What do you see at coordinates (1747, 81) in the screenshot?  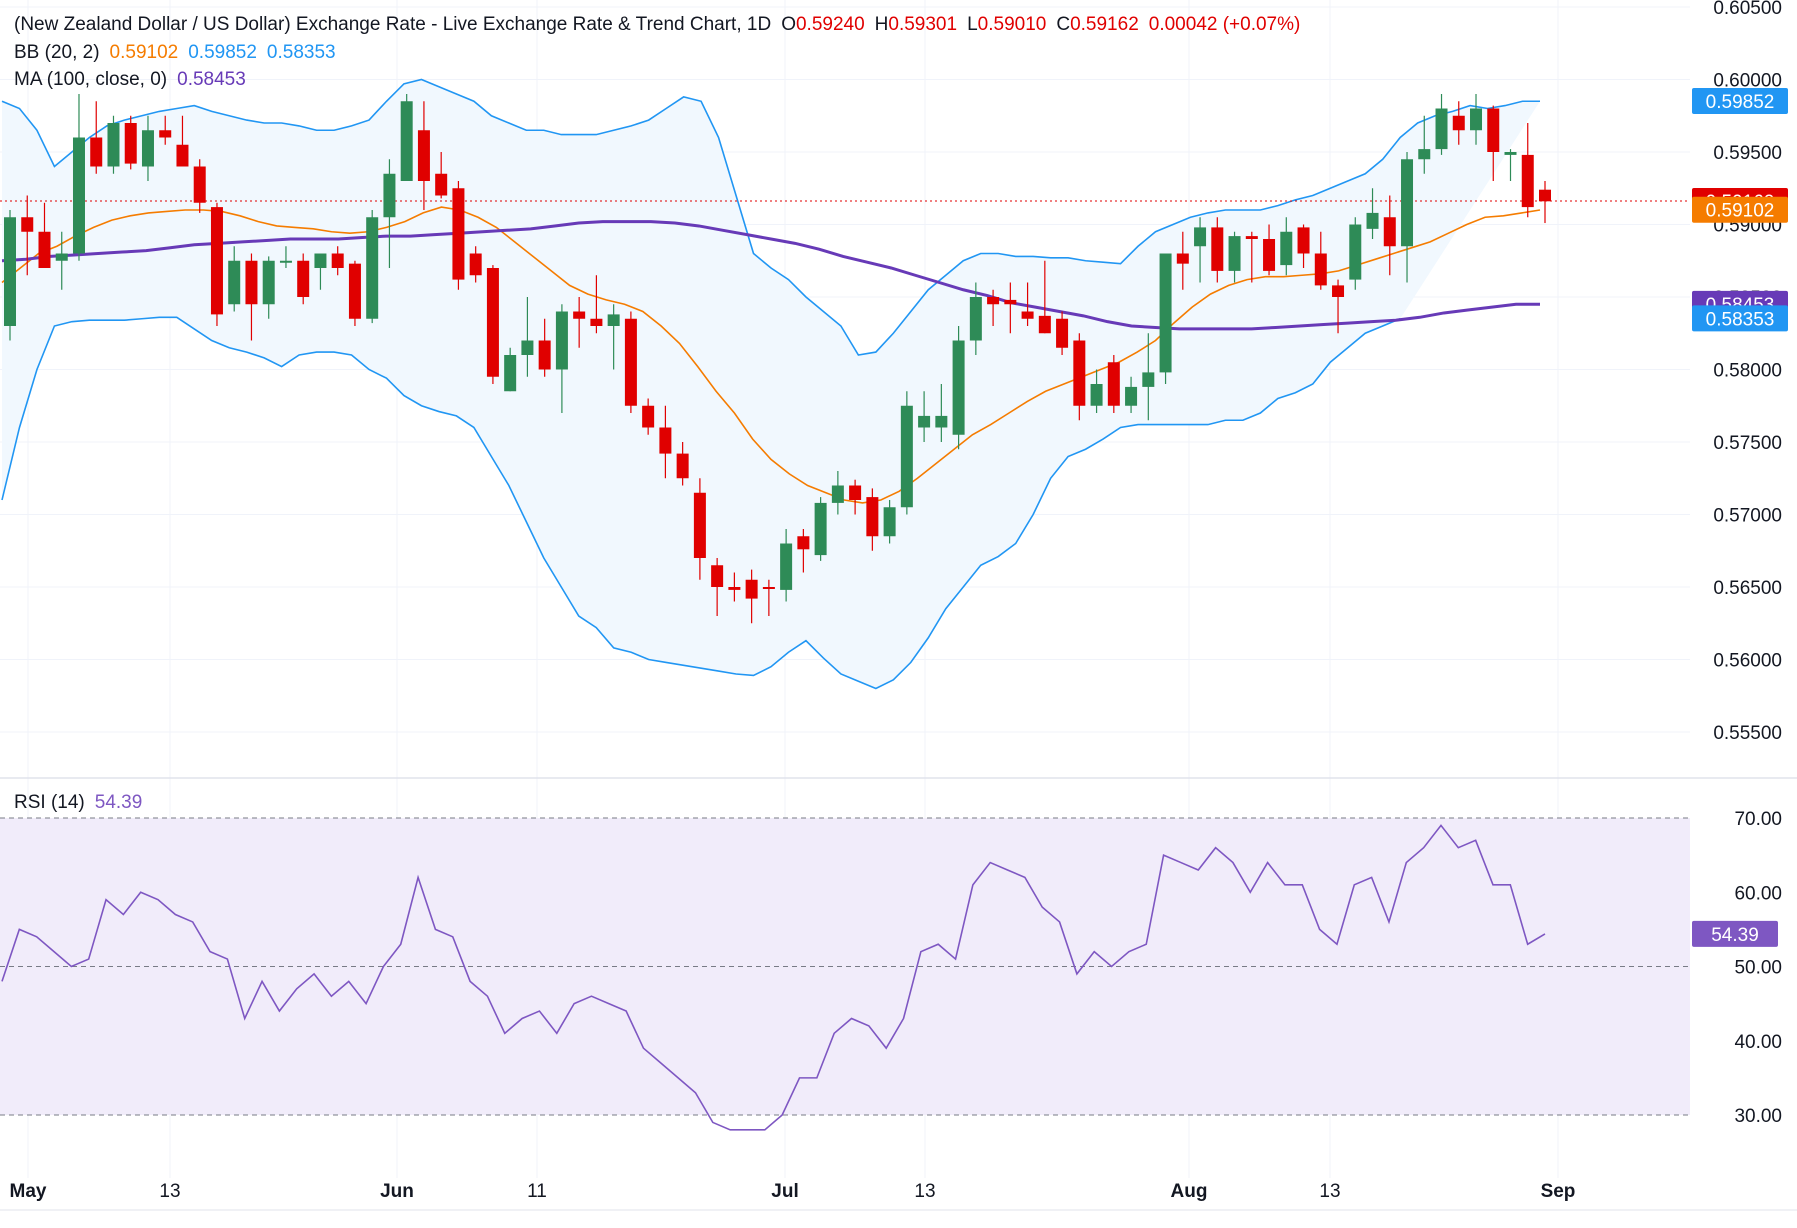 I see `price-tick-label: 0.60000` at bounding box center [1747, 81].